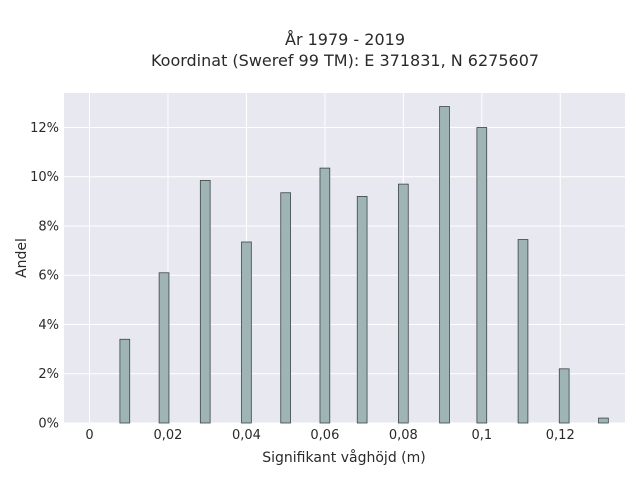 Image resolution: width=640 pixels, height=480 pixels. I want to click on x-axis-label: Signifikant våghöjd (m), so click(343, 457).